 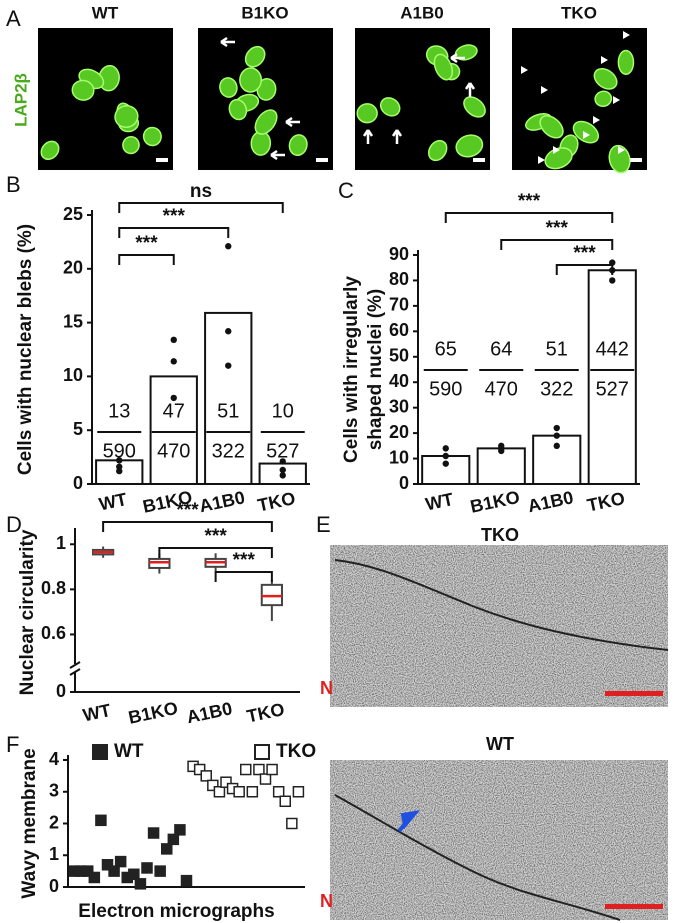 What do you see at coordinates (346, 190) in the screenshot?
I see `panel-label: C` at bounding box center [346, 190].